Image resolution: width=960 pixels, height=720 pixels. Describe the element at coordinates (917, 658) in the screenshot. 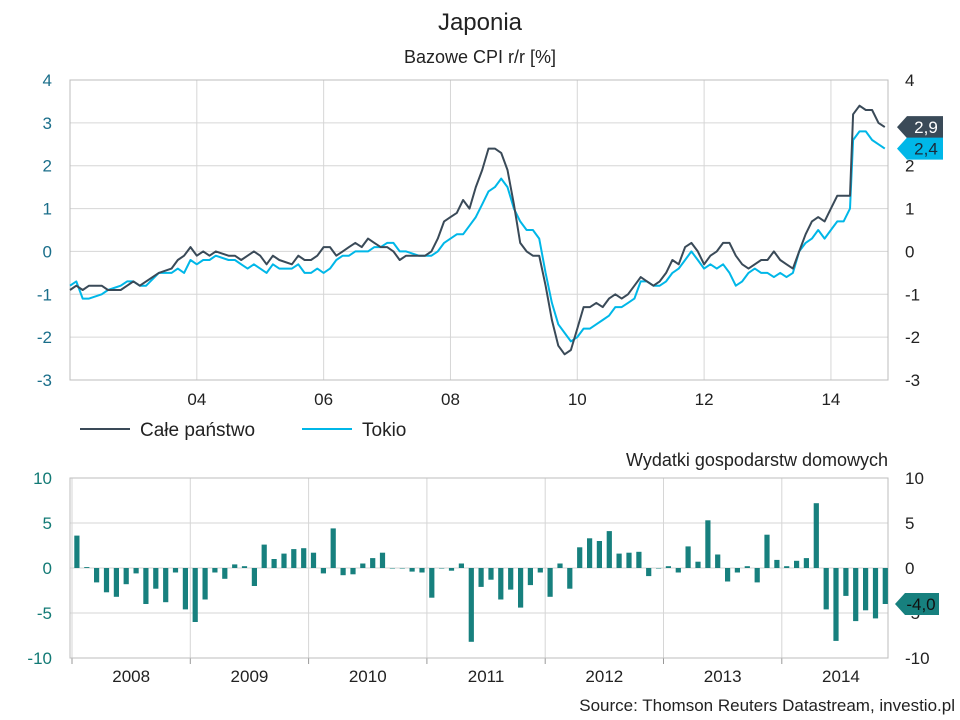

I see `y-tick-label-right: -10` at that location.